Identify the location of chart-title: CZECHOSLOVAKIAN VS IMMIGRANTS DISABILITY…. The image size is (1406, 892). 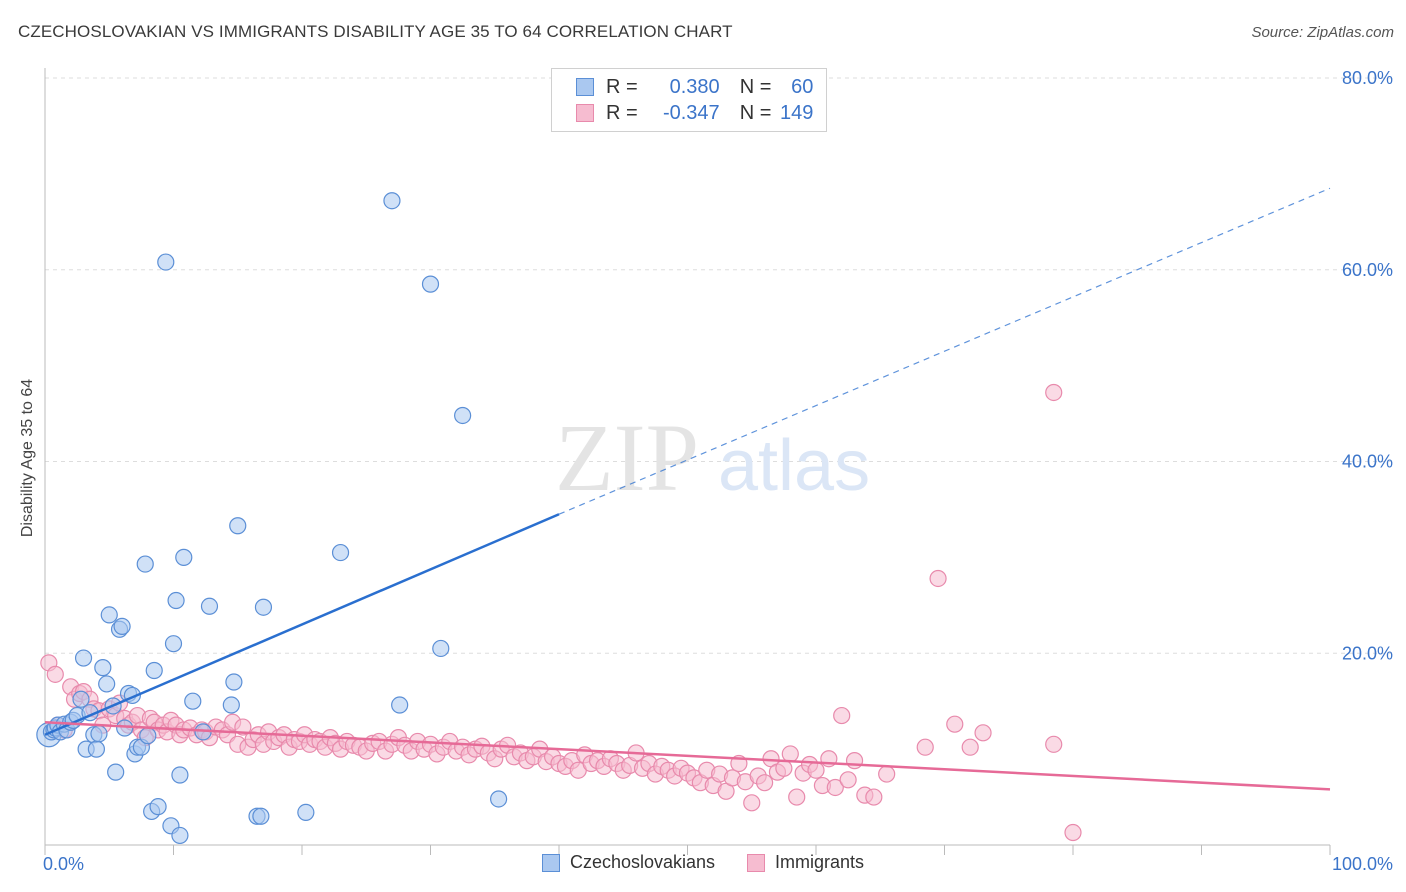
(375, 31).